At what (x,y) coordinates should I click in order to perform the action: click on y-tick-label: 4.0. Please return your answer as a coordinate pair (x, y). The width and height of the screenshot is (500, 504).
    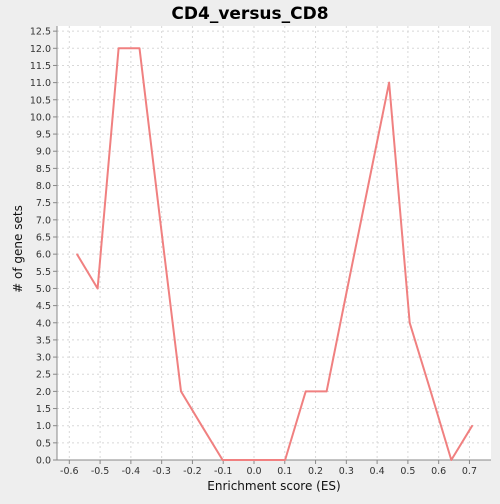
    Looking at the image, I should click on (43, 323).